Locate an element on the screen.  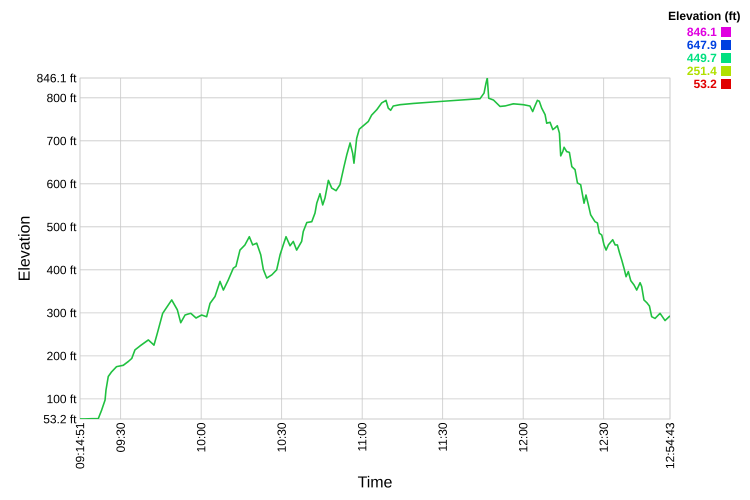
color-bar-title: Elevation (ft) is located at coordinates (704, 16).